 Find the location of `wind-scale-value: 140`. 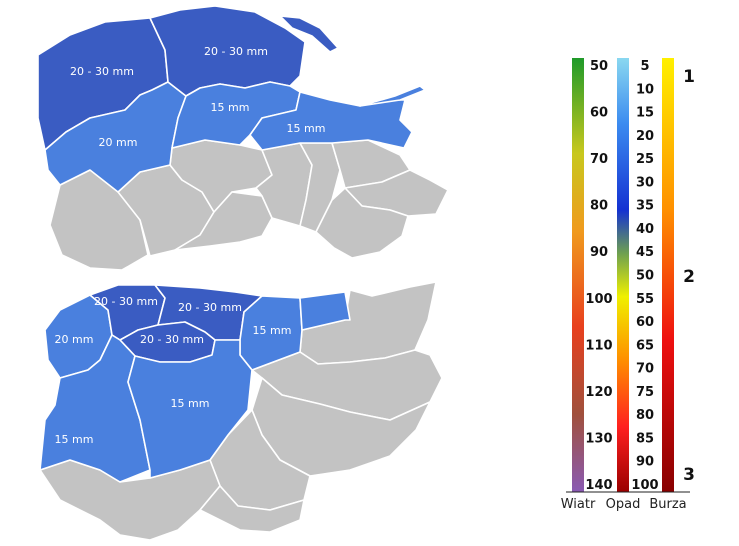

wind-scale-value: 140 is located at coordinates (598, 485).